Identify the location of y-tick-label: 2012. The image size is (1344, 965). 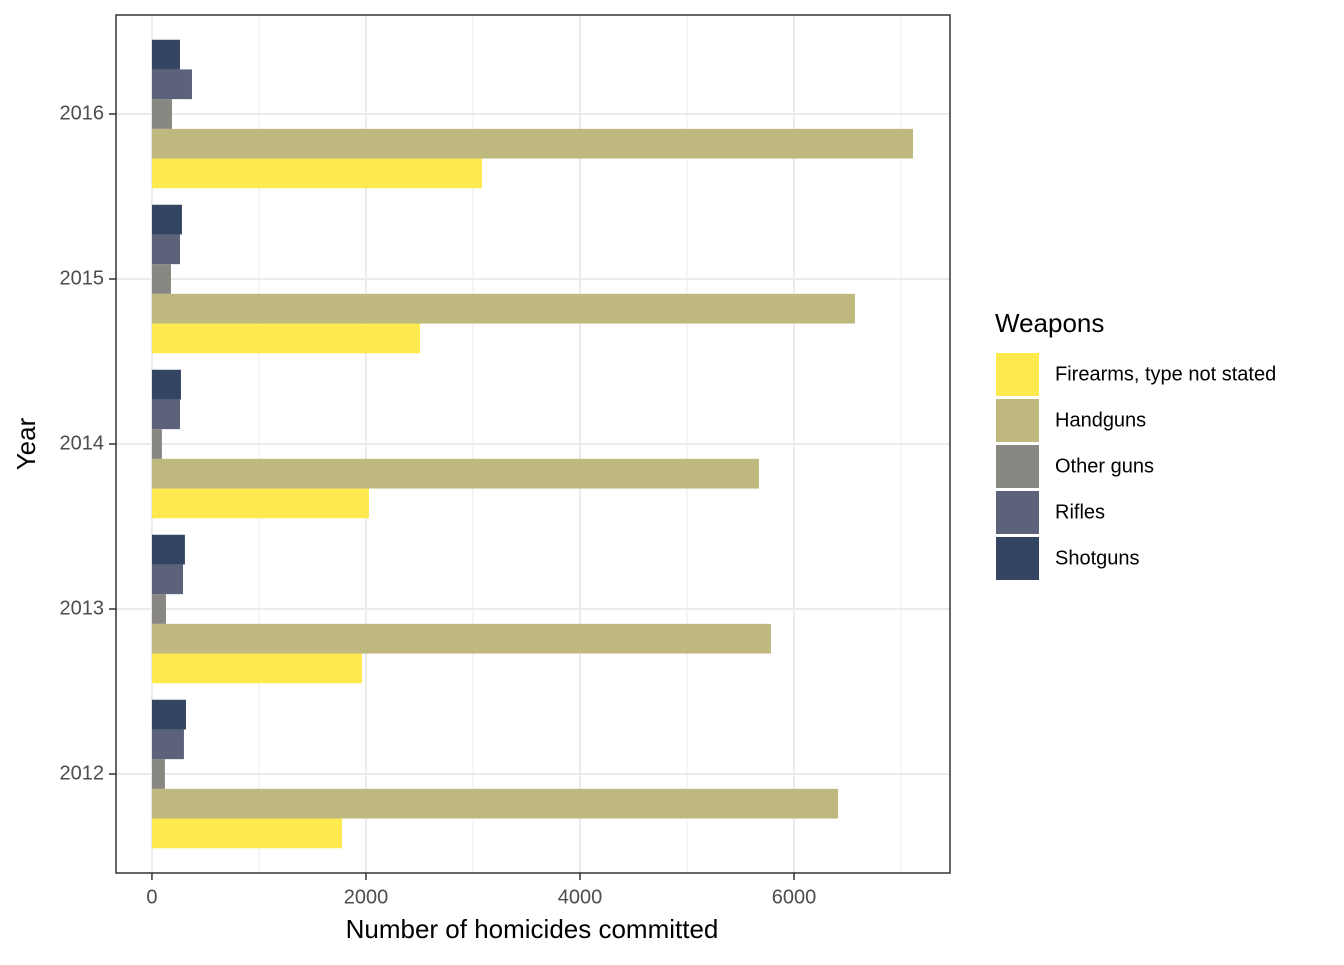
(82, 773).